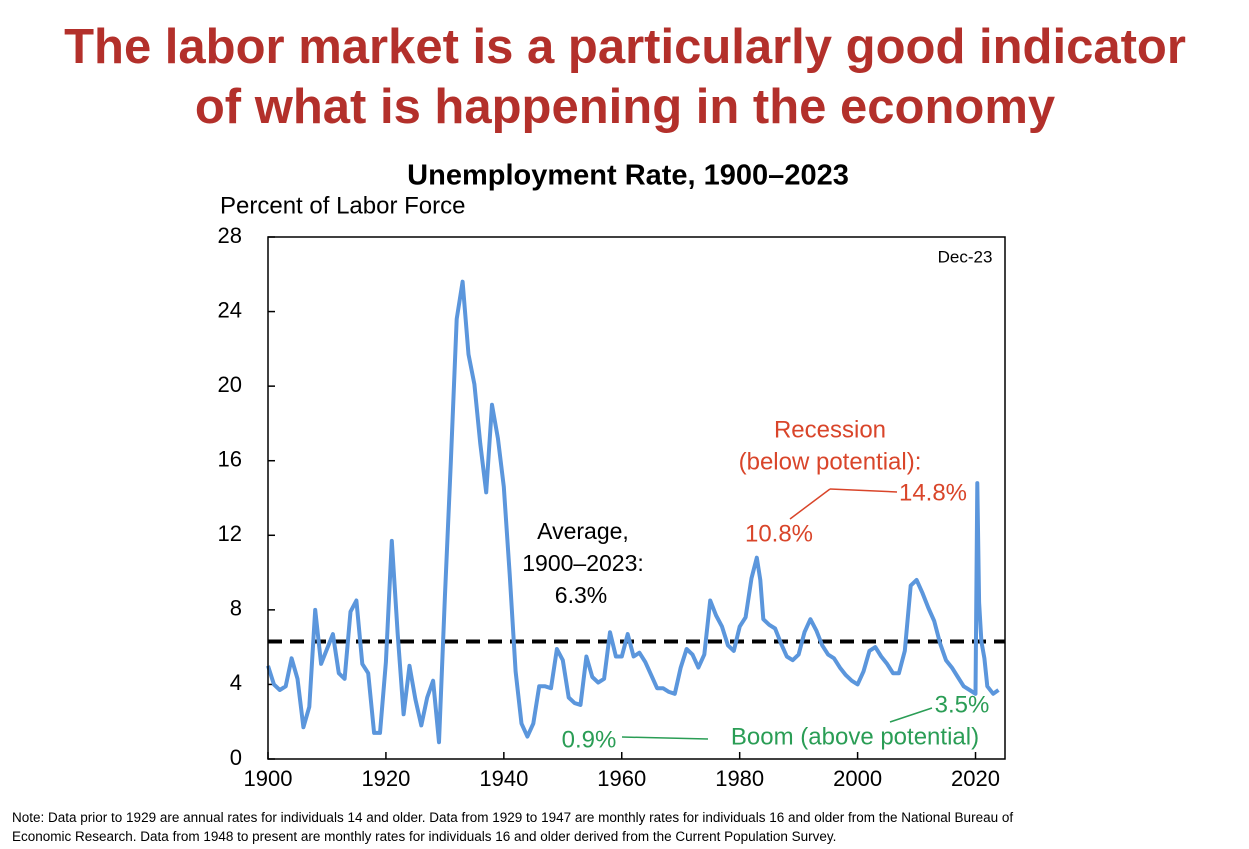 Image resolution: width=1249 pixels, height=849 pixels. What do you see at coordinates (962, 704) in the screenshot?
I see `annotation: 3.5%` at bounding box center [962, 704].